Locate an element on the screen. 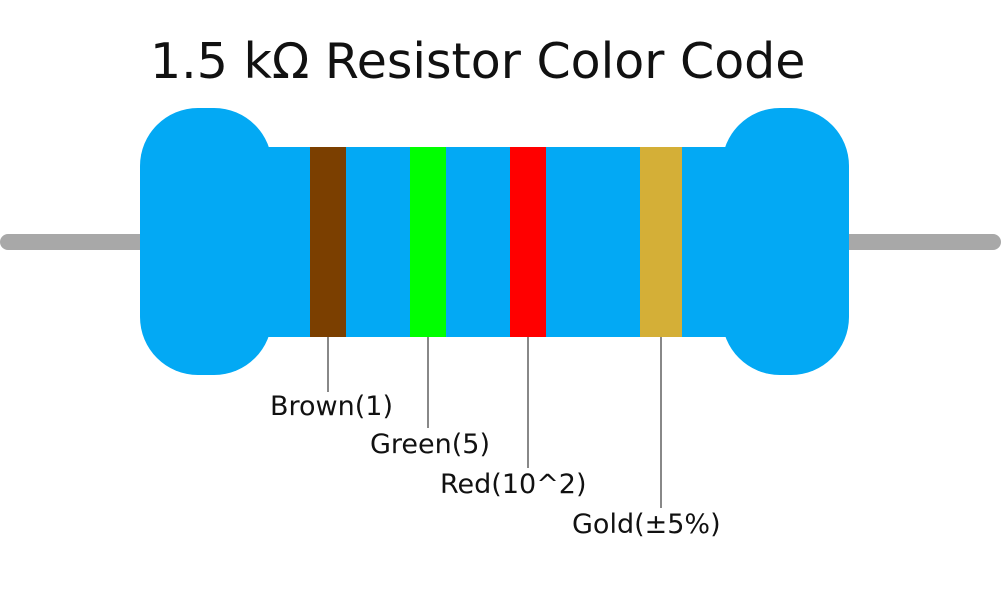  band-brown is located at coordinates (328, 242).